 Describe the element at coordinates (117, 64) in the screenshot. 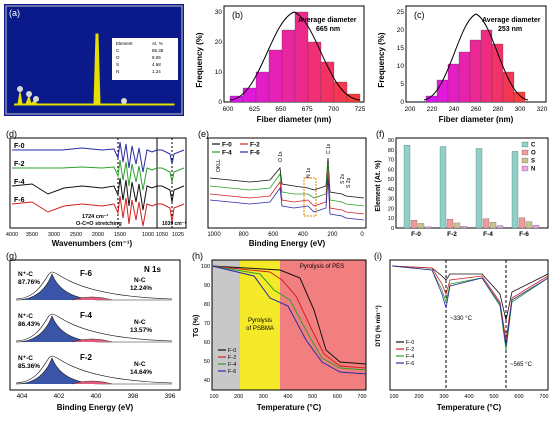

I see `eds-element-s: S` at that location.